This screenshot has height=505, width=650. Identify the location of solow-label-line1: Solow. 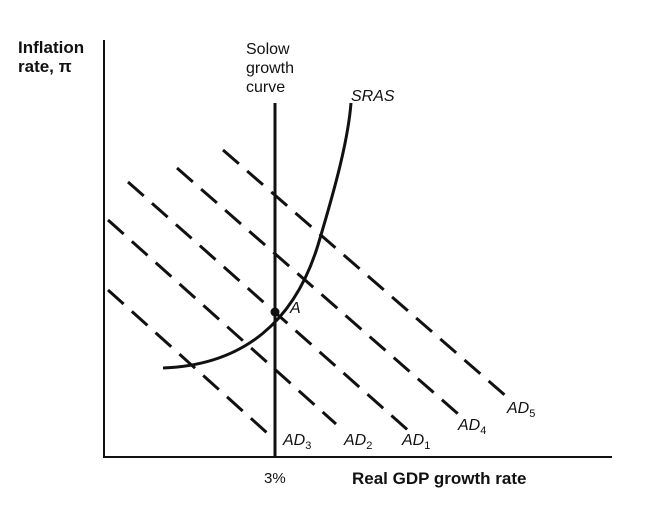
(268, 49).